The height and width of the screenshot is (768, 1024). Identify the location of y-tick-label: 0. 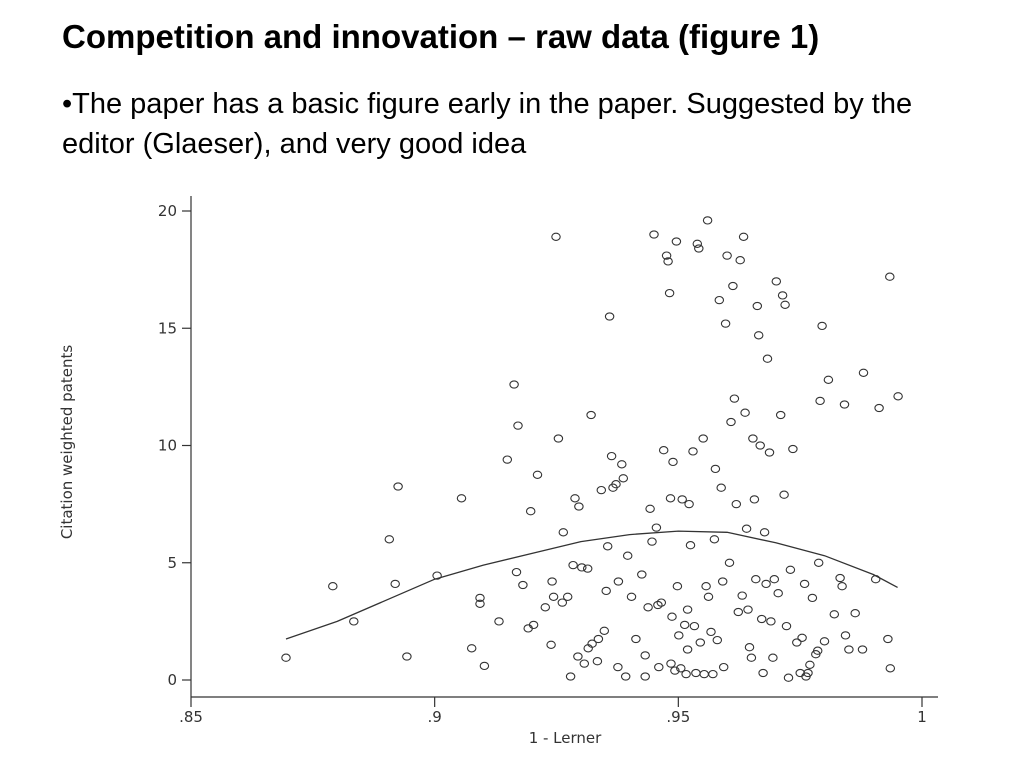
(172, 680).